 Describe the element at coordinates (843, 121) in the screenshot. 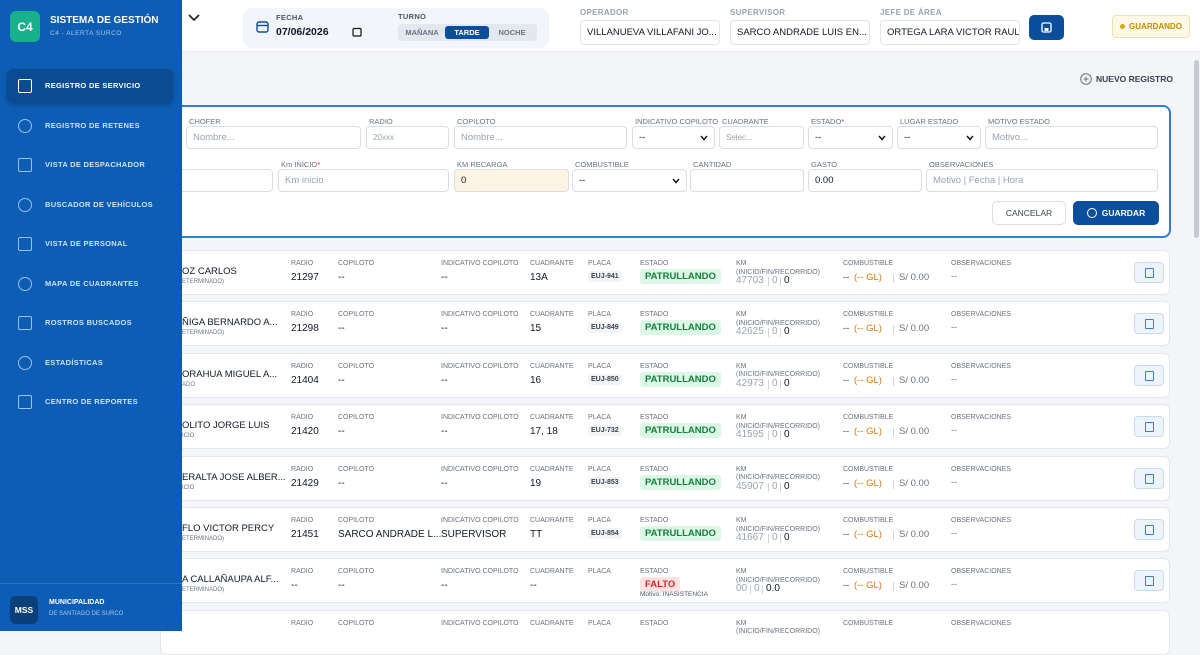

I see `required-mark: *` at that location.